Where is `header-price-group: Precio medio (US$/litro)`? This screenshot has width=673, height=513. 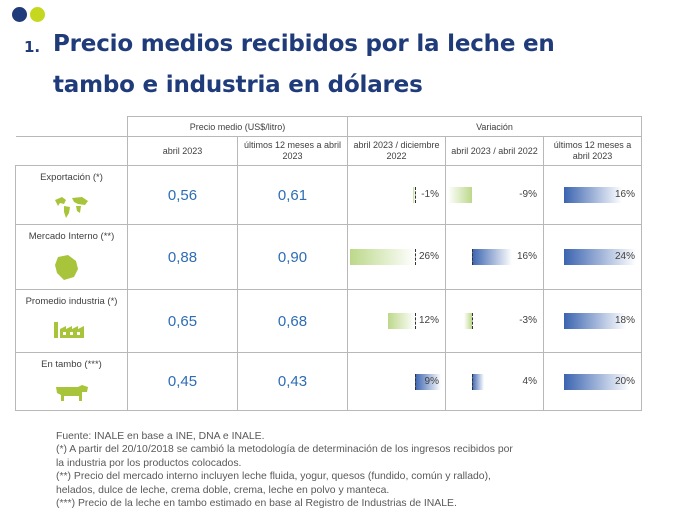 header-price-group: Precio medio (US$/litro) is located at coordinates (237, 126).